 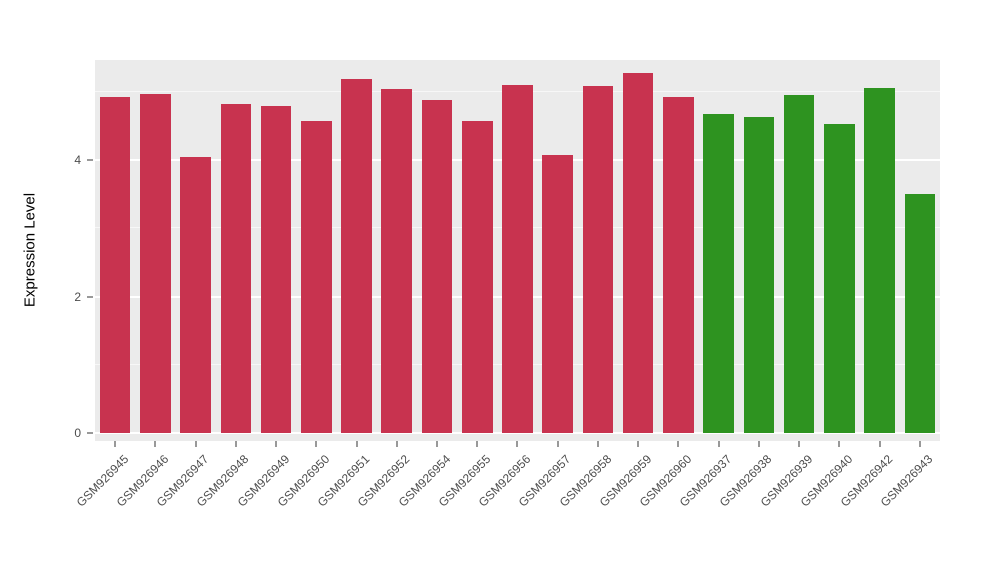 I want to click on bar-GSM926960, so click(x=678, y=264).